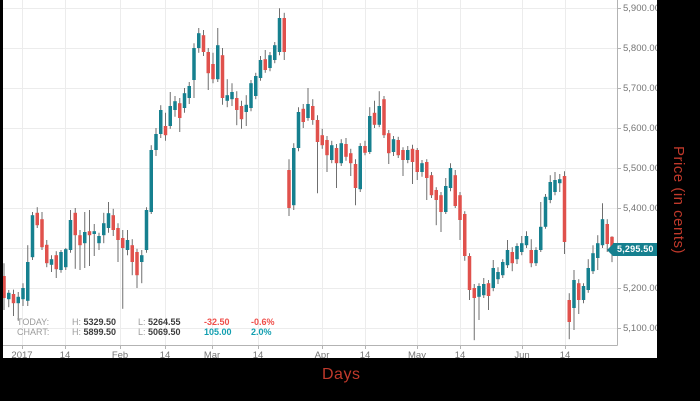  Describe the element at coordinates (632, 250) in the screenshot. I see `last-price-badge: 5,295.50` at that location.